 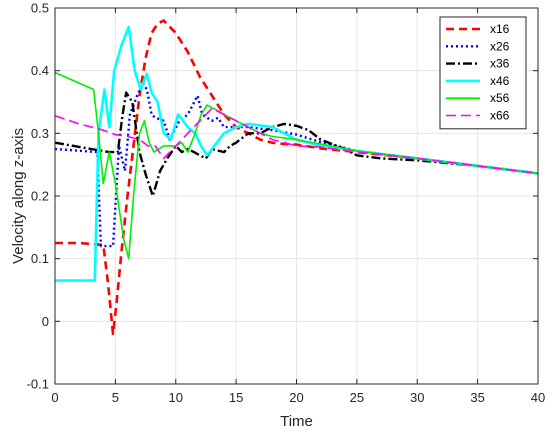 What do you see at coordinates (40, 133) in the screenshot?
I see `y-tick-label: 0.3` at bounding box center [40, 133].